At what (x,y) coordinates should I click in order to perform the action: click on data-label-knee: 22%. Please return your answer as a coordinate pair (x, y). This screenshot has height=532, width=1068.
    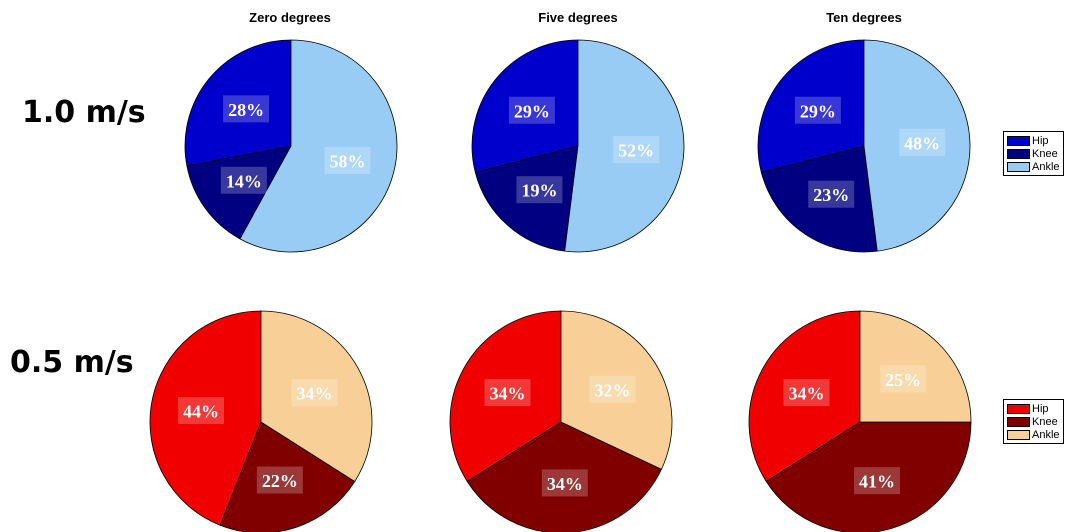
    Looking at the image, I should click on (280, 481).